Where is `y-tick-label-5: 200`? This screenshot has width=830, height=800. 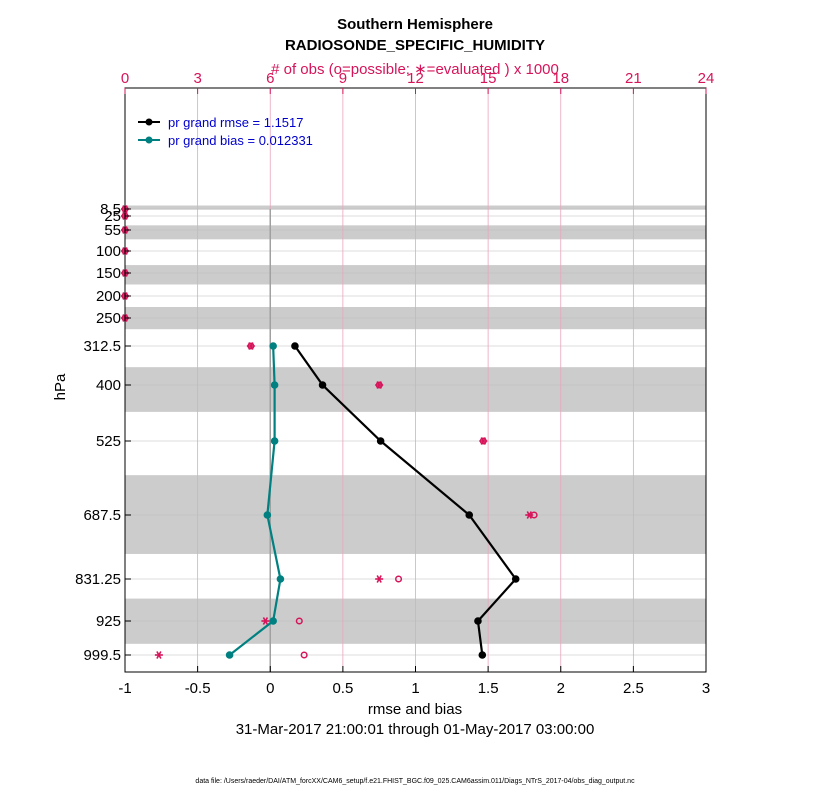 y-tick-label-5: 200 is located at coordinates (108, 296).